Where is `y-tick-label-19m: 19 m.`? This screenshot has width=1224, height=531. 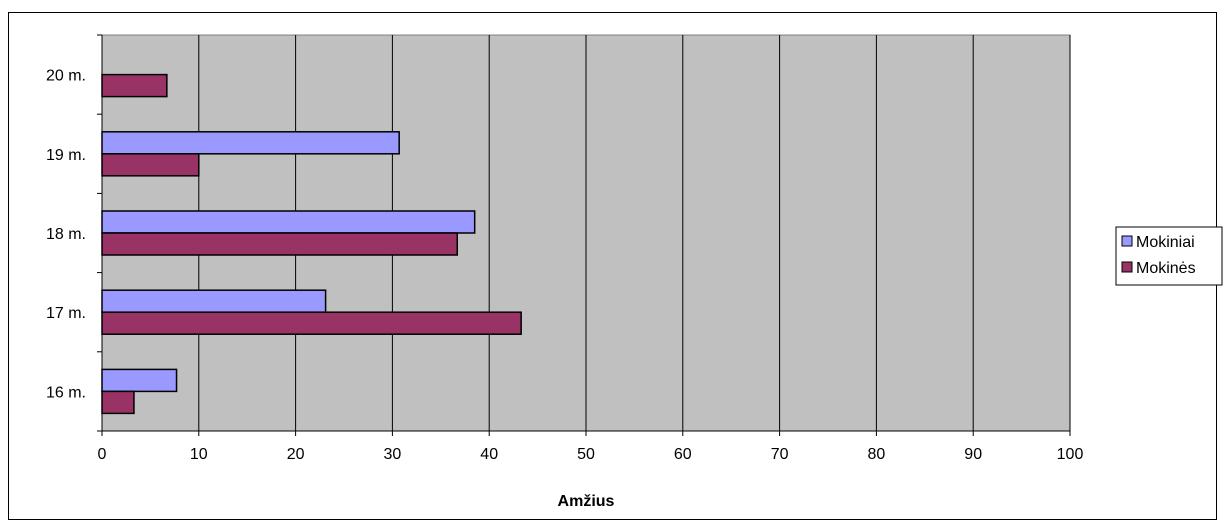
y-tick-label-19m: 19 m. is located at coordinates (66, 155).